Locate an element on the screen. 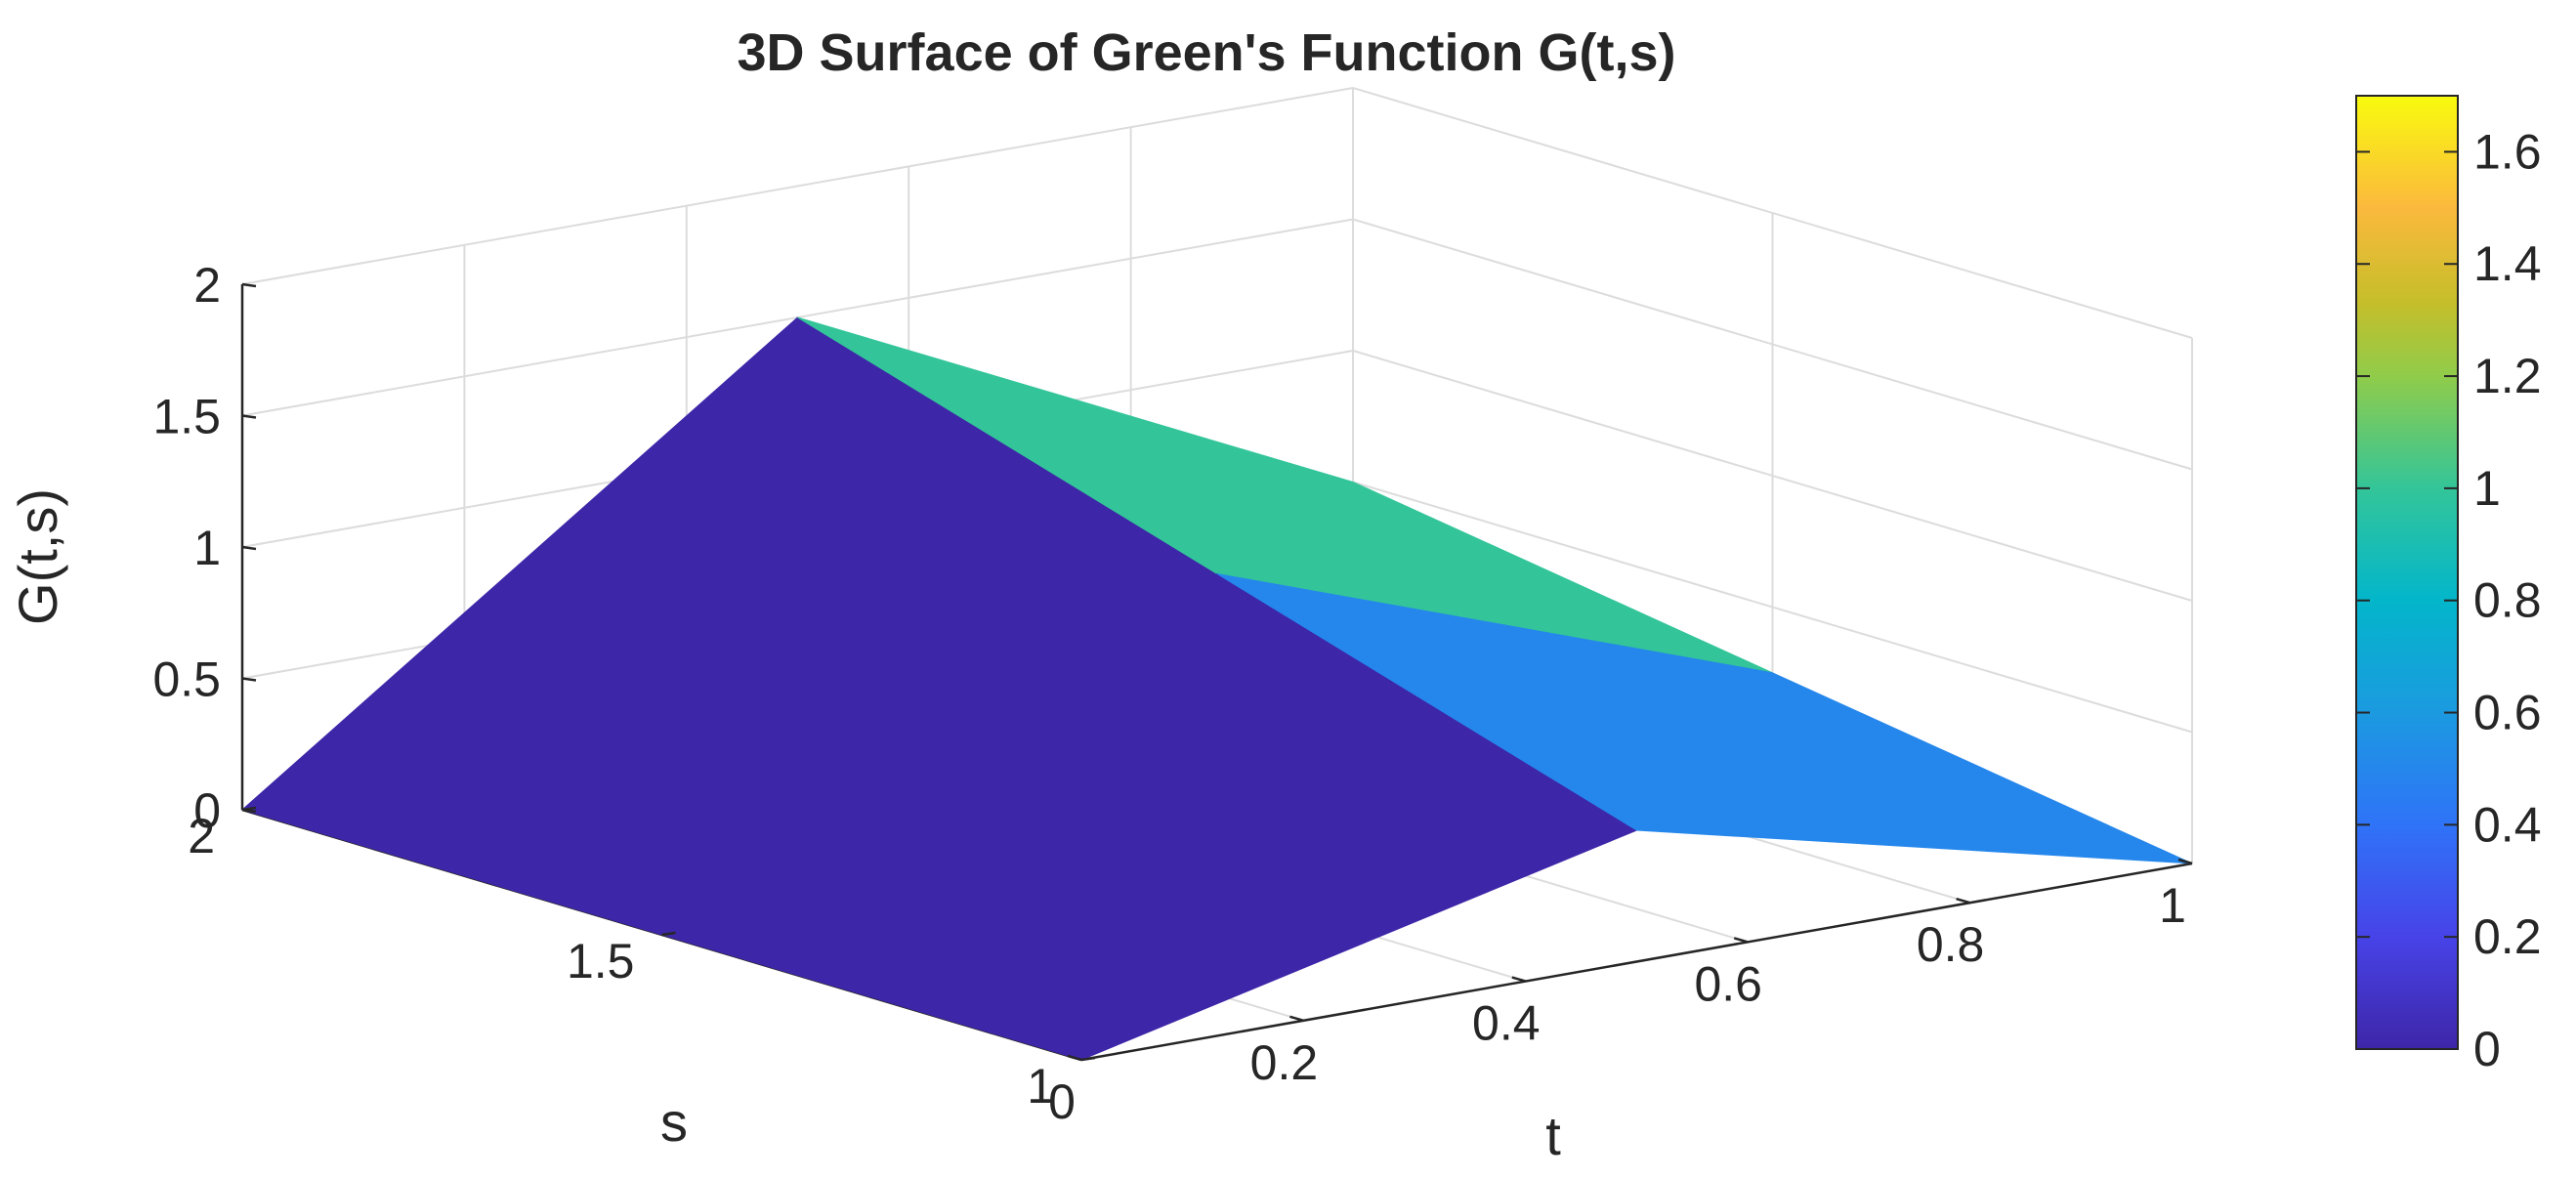 Image resolution: width=2576 pixels, height=1178 pixels. s-tick-label: 2 is located at coordinates (201, 836).